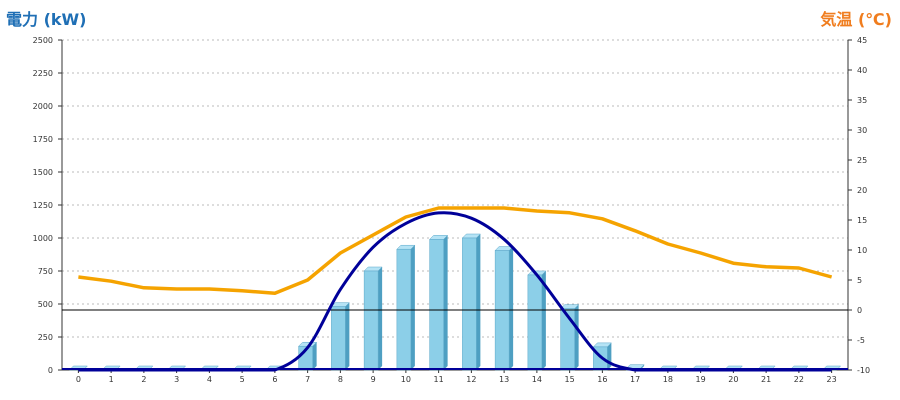 Image resolution: width=900 pixels, height=400 pixels. I want to click on x-tick-label: 10, so click(406, 379).